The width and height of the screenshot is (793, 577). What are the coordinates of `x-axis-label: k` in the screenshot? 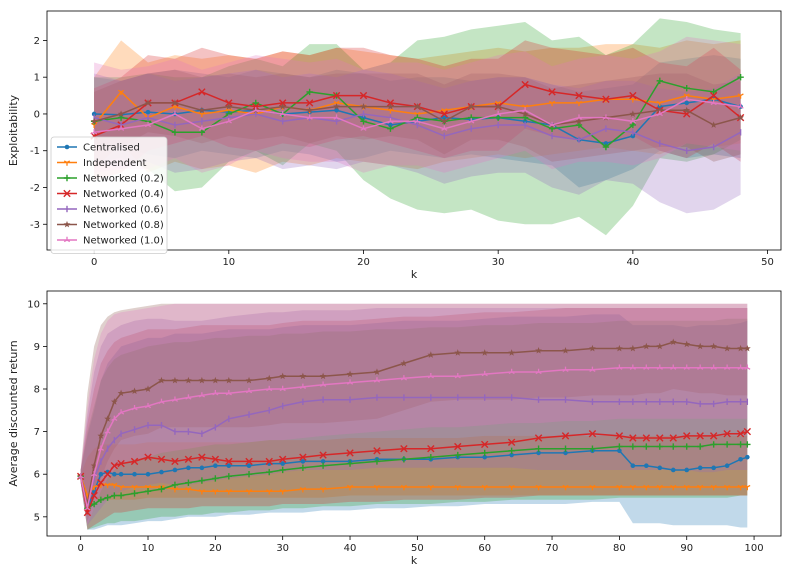 It's located at (414, 560).